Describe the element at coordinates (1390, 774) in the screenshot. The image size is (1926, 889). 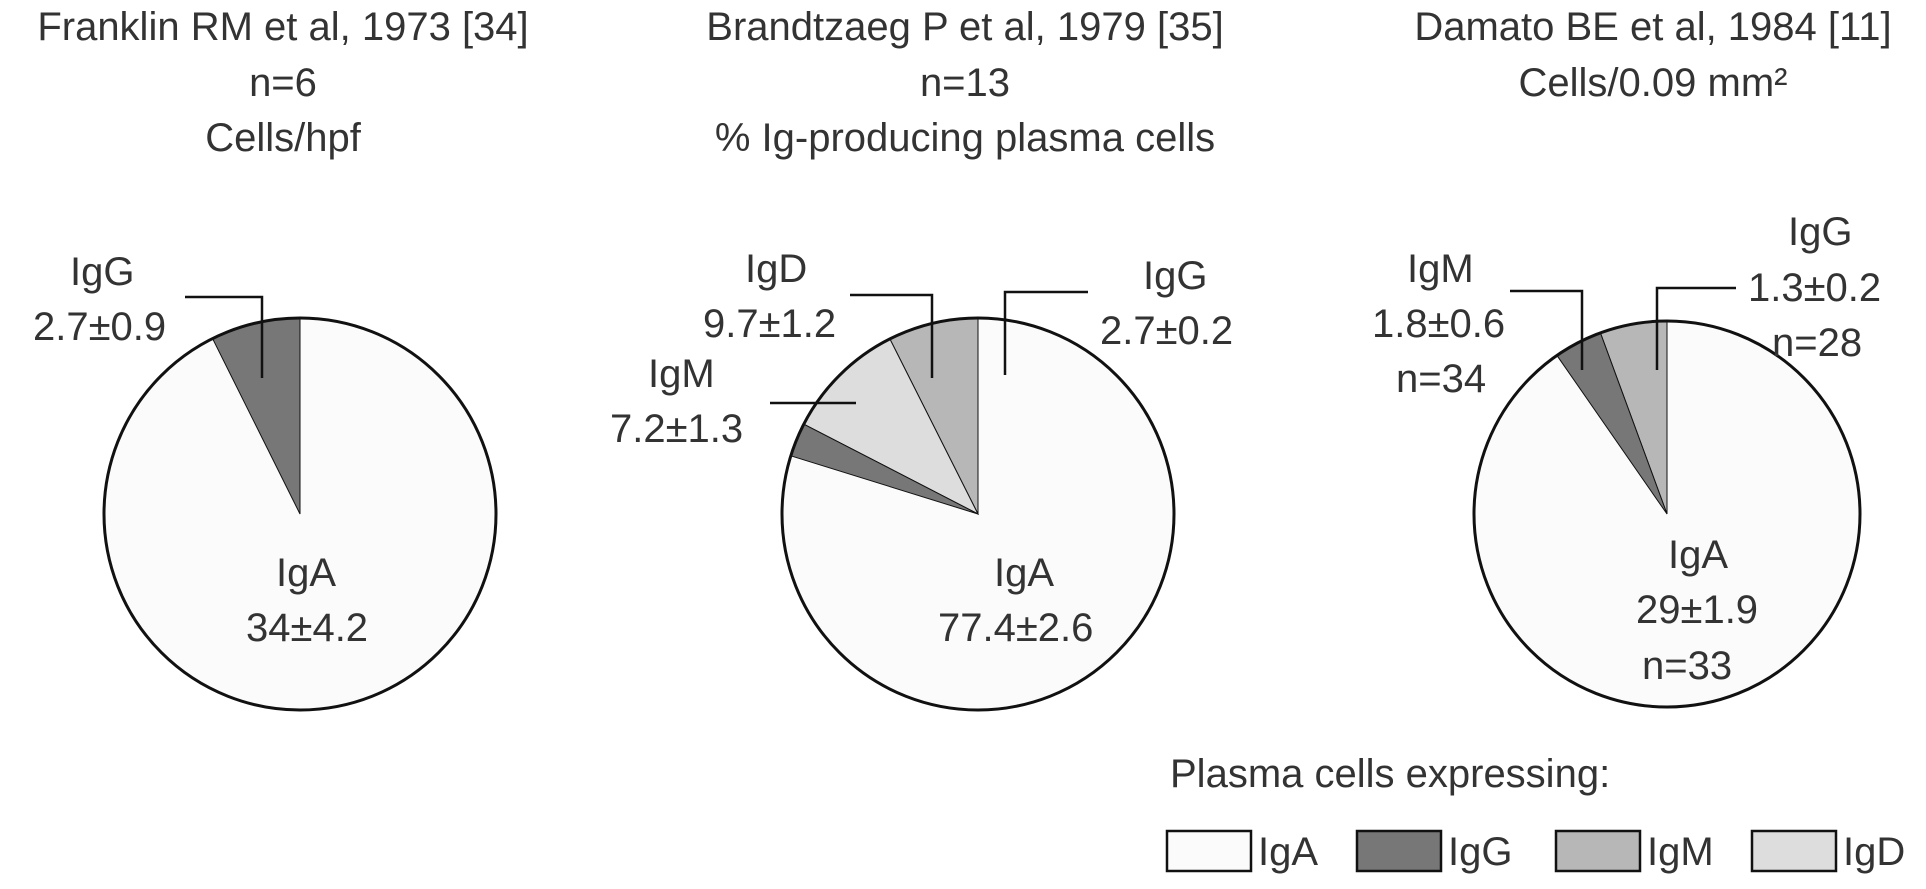
I see `legend-title: Plasma cells expressing:` at that location.